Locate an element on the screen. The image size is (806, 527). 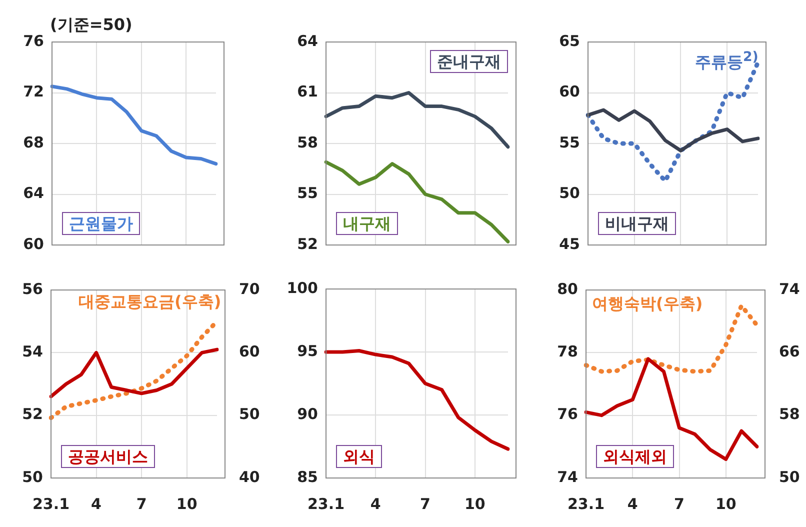
text: 공공서비스 is located at coordinates (108, 456).